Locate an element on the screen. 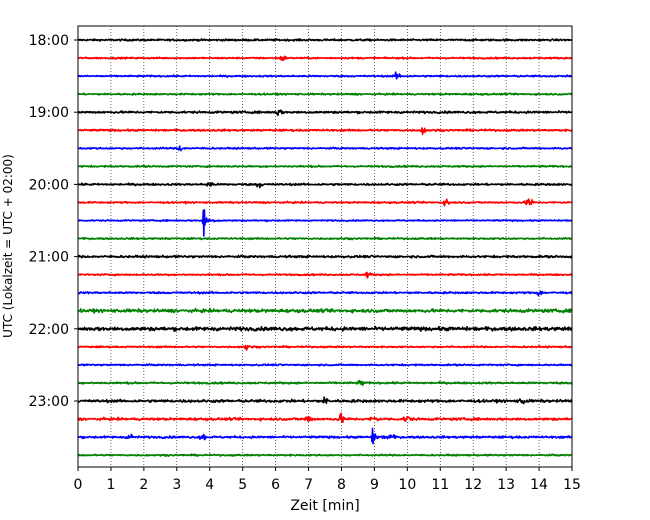  x-tick-label: 2 is located at coordinates (143, 485).